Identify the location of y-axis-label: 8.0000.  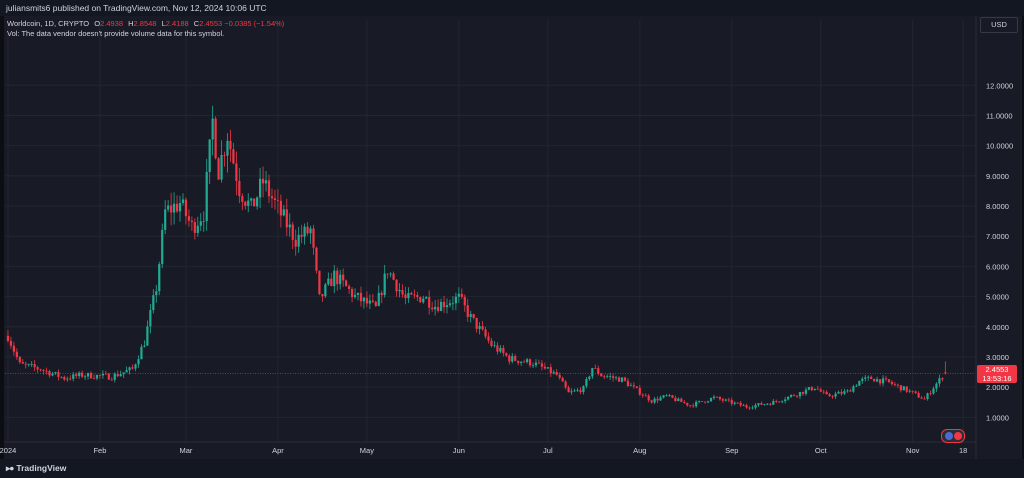
(997, 206).